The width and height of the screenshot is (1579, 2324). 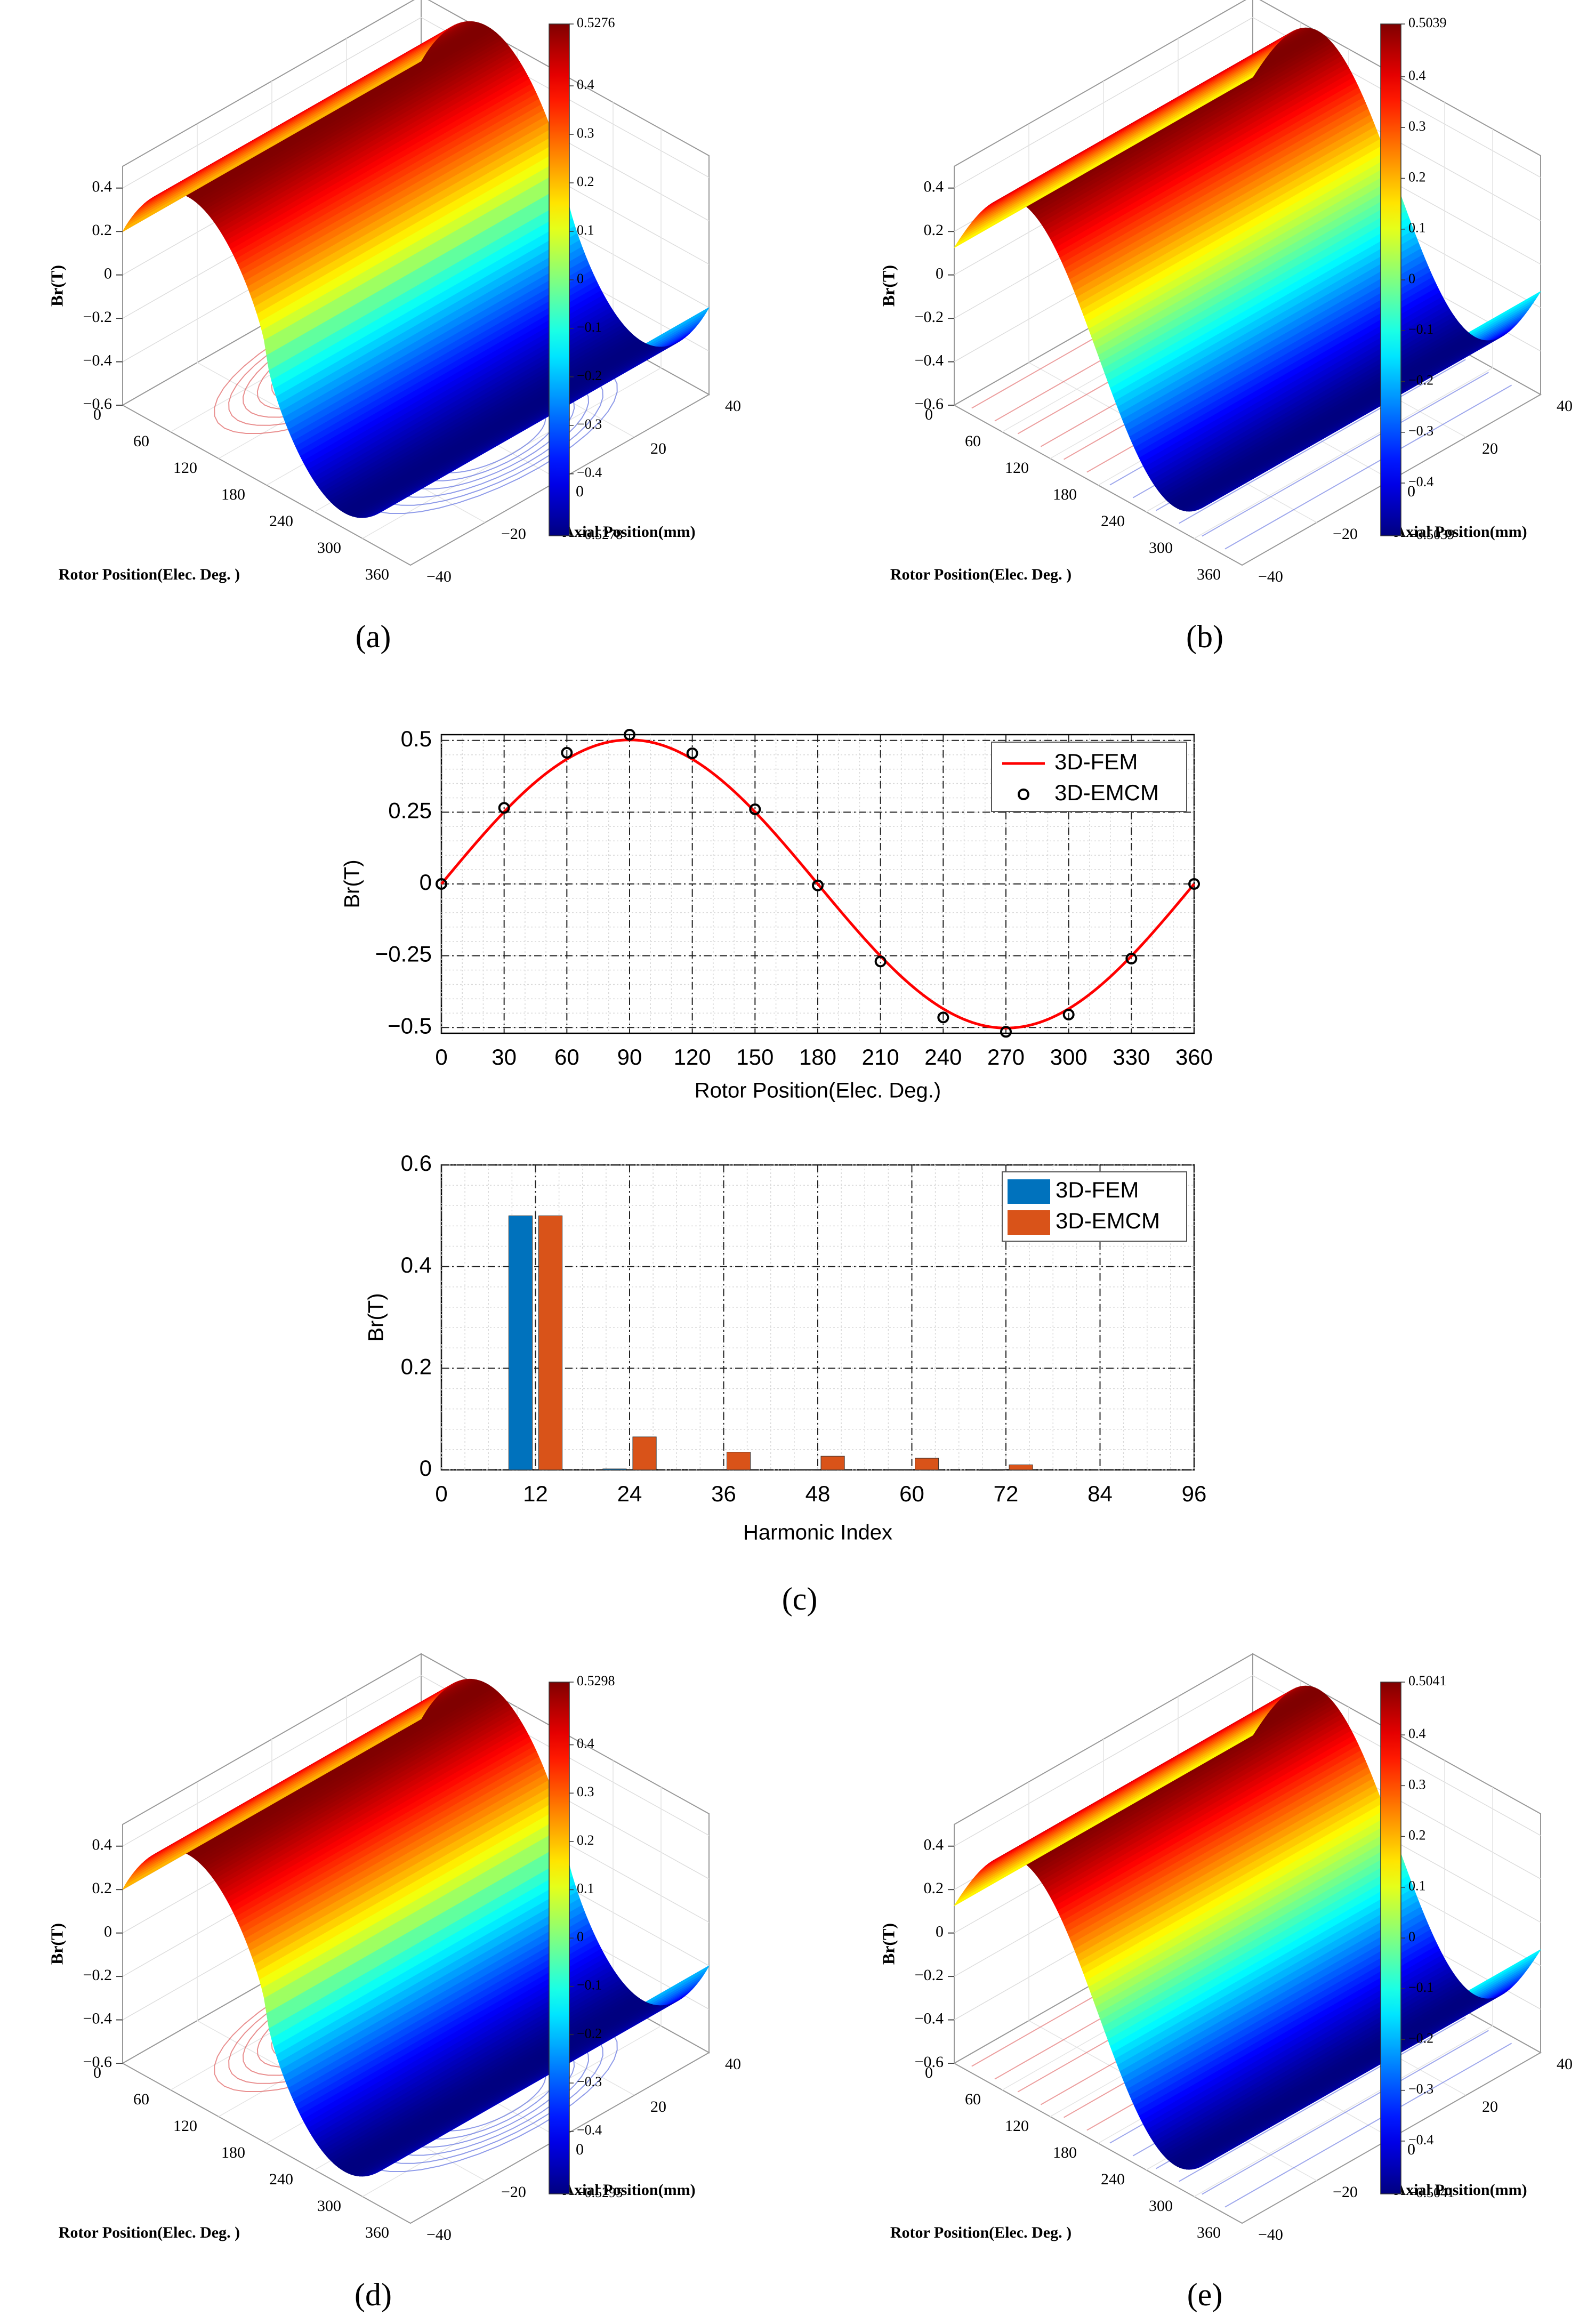 What do you see at coordinates (818, 1493) in the screenshot?
I see `x-tick-label: 48` at bounding box center [818, 1493].